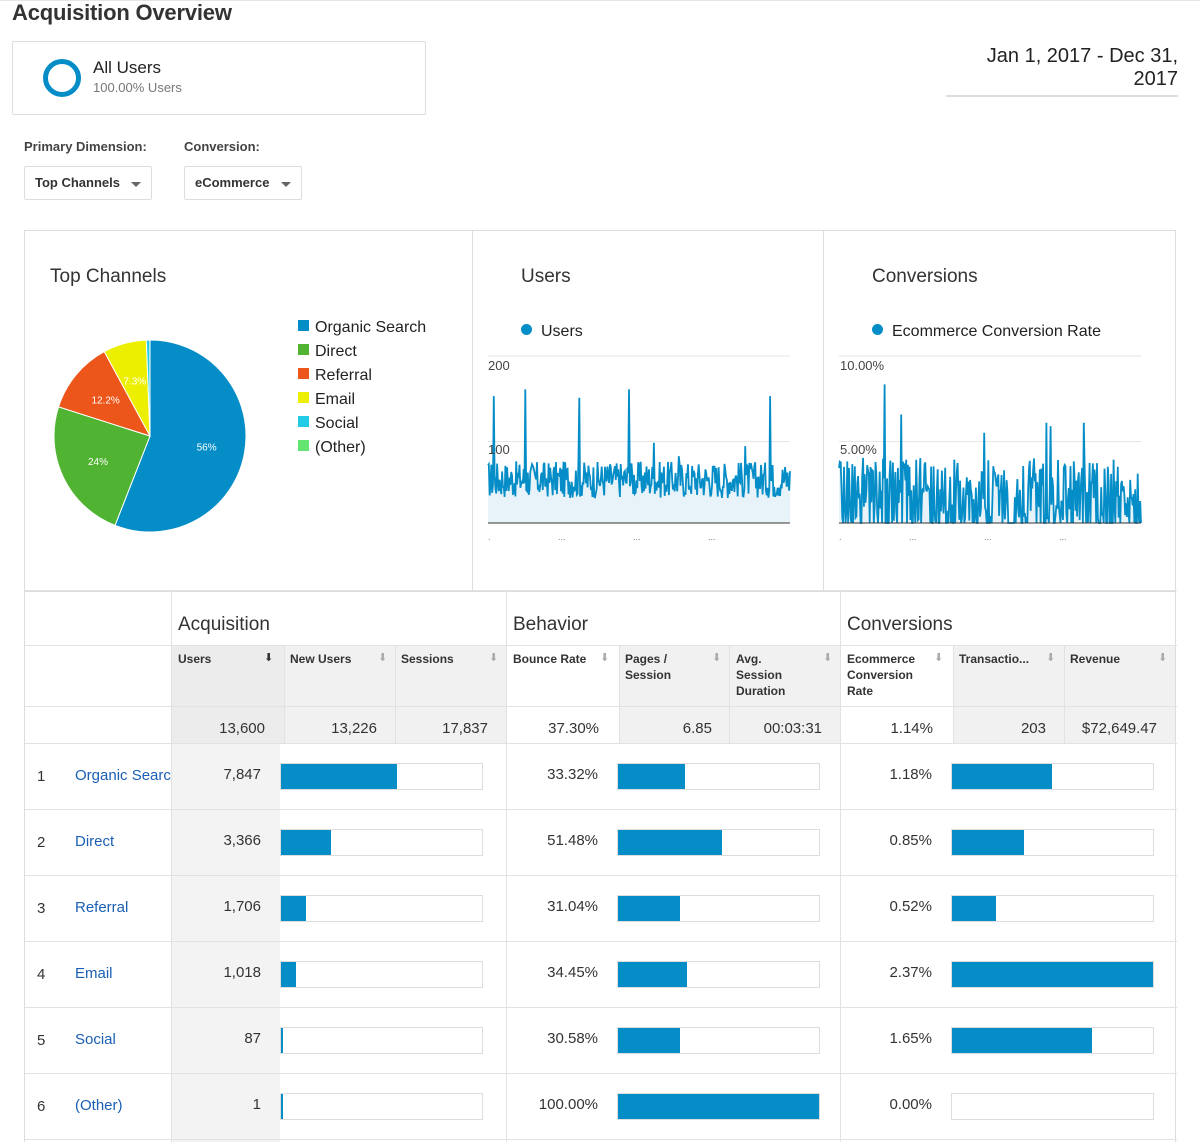 The width and height of the screenshot is (1200, 1147). Describe the element at coordinates (62, 78) in the screenshot. I see `segment-donut-icon` at that location.